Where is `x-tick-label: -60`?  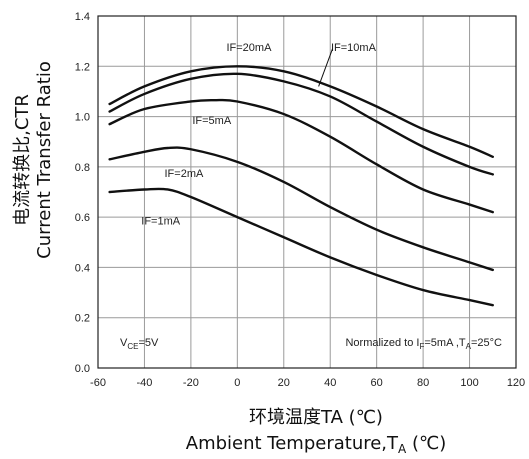
x-tick-label: -60 is located at coordinates (98, 383).